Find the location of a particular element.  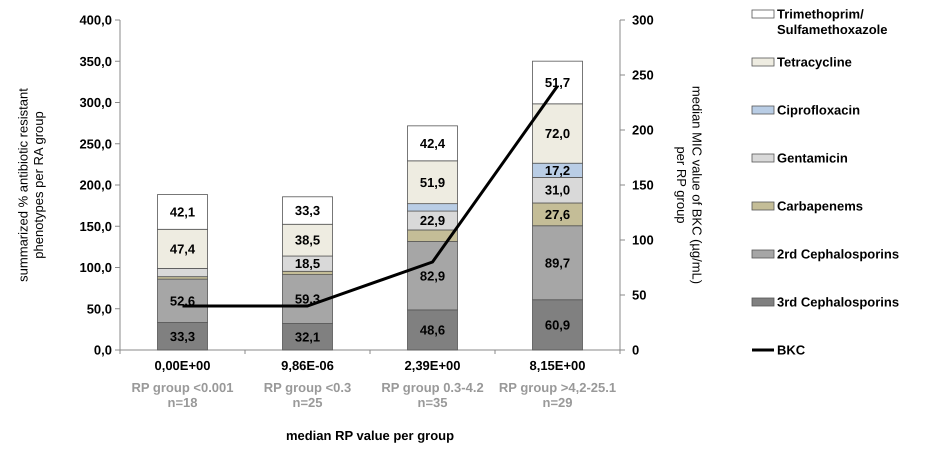

y-tick-label: 200,0 is located at coordinates (95, 185).